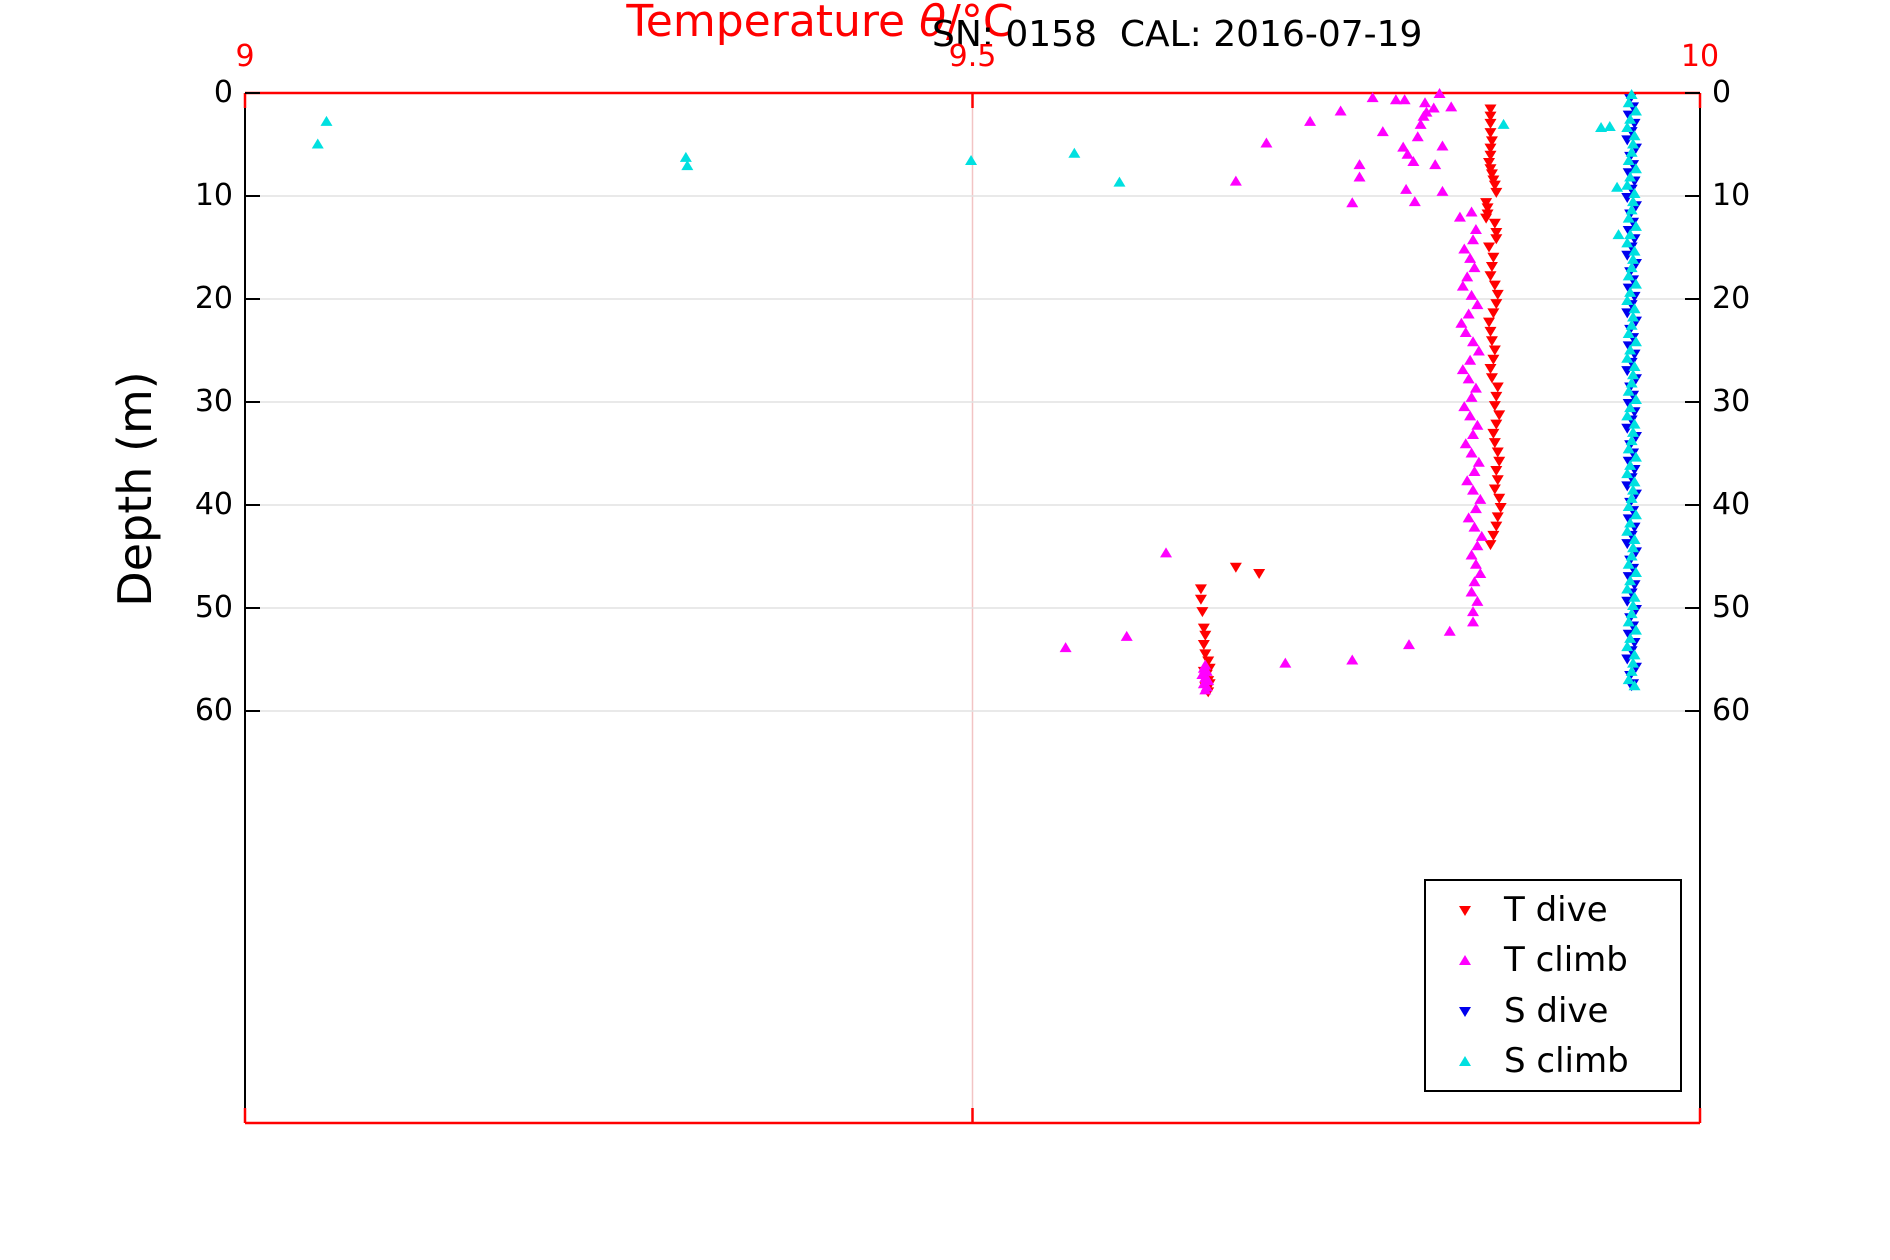 This screenshot has width=1890, height=1260. What do you see at coordinates (1731, 195) in the screenshot?
I see `y-tick-label-right: 10` at bounding box center [1731, 195].